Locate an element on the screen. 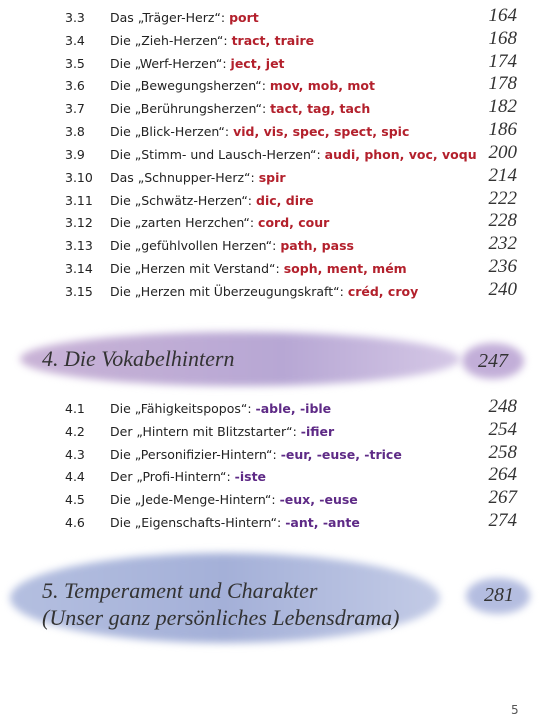  toc-entry: 3.3 Das „Träger-Herz“: port 164 is located at coordinates (269, 17).